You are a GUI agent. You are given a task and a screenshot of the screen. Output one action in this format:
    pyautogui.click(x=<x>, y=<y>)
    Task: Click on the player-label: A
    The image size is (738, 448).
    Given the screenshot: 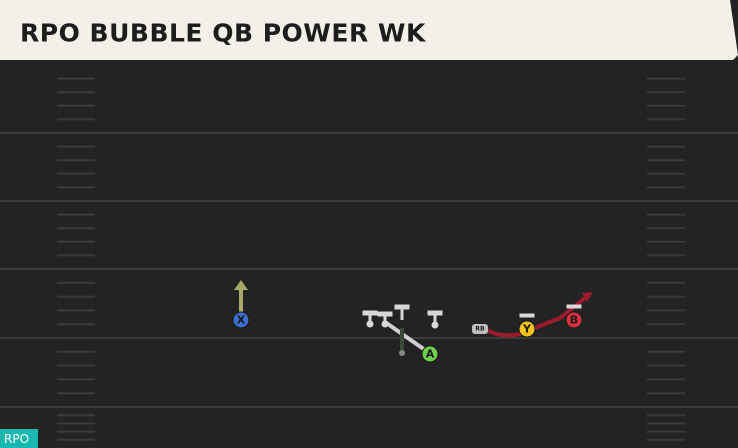 What is the action you would take?
    pyautogui.click(x=430, y=354)
    